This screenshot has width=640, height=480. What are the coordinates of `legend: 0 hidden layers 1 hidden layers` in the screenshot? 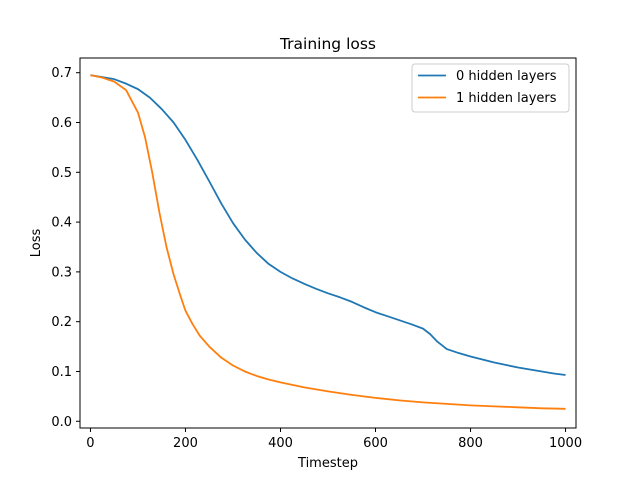 It's located at (490, 88).